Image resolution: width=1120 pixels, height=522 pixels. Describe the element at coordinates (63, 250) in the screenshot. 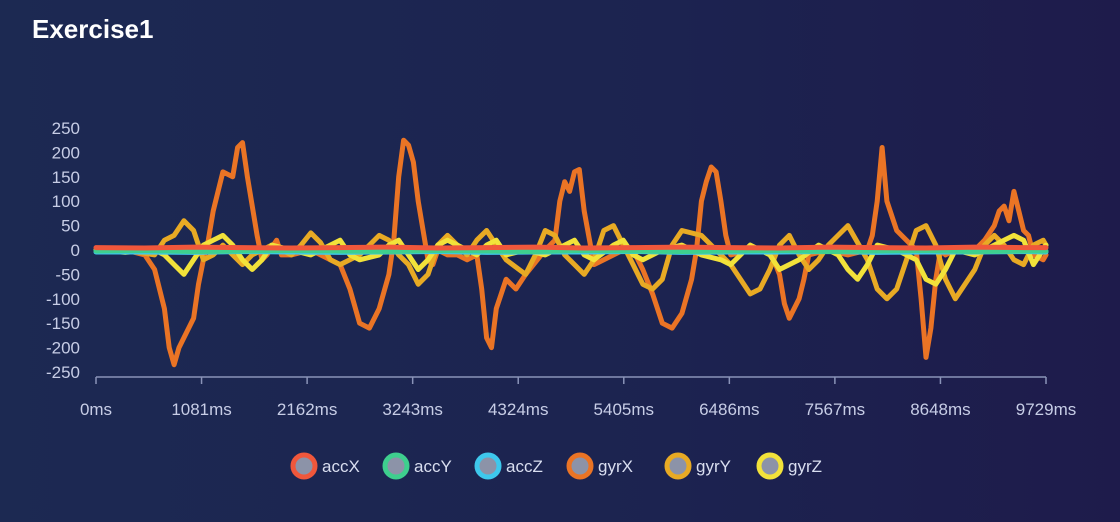

I see `y-axis: 250 200 150 100 50 0 -50 -100 -150 -200 -250` at that location.